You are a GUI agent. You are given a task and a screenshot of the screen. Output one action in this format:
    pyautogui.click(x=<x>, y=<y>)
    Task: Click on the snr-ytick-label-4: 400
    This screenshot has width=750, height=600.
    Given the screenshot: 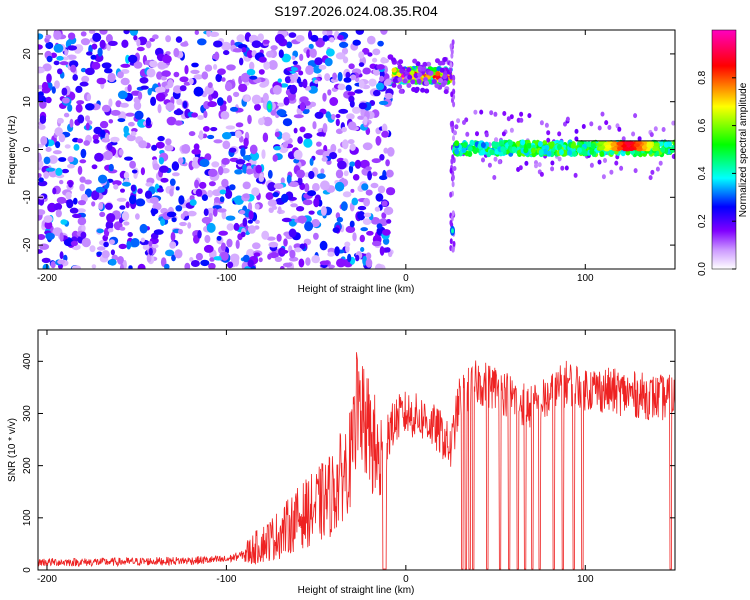 What is the action you would take?
    pyautogui.click(x=27, y=361)
    